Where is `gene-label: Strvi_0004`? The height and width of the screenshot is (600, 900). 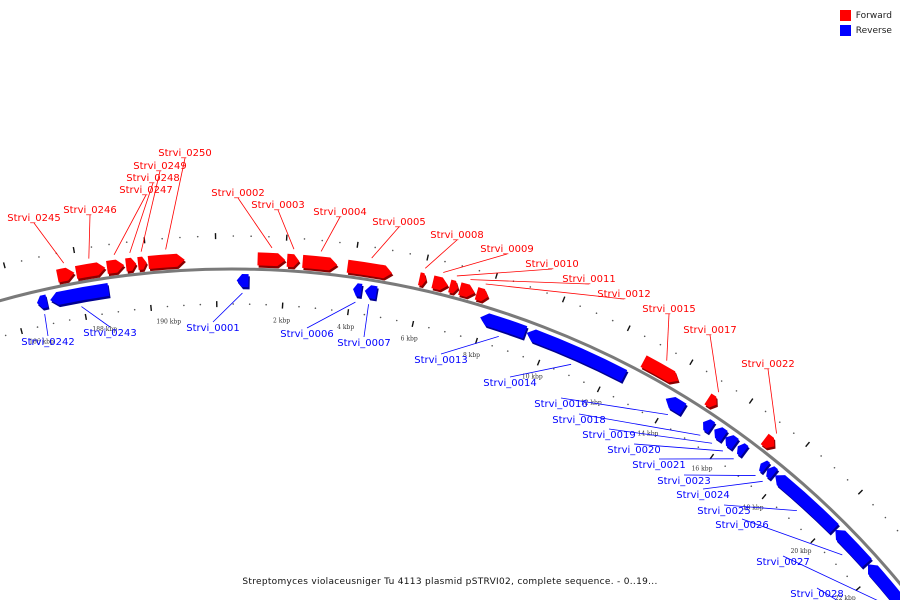 gene-label: Strvi_0004 is located at coordinates (340, 212).